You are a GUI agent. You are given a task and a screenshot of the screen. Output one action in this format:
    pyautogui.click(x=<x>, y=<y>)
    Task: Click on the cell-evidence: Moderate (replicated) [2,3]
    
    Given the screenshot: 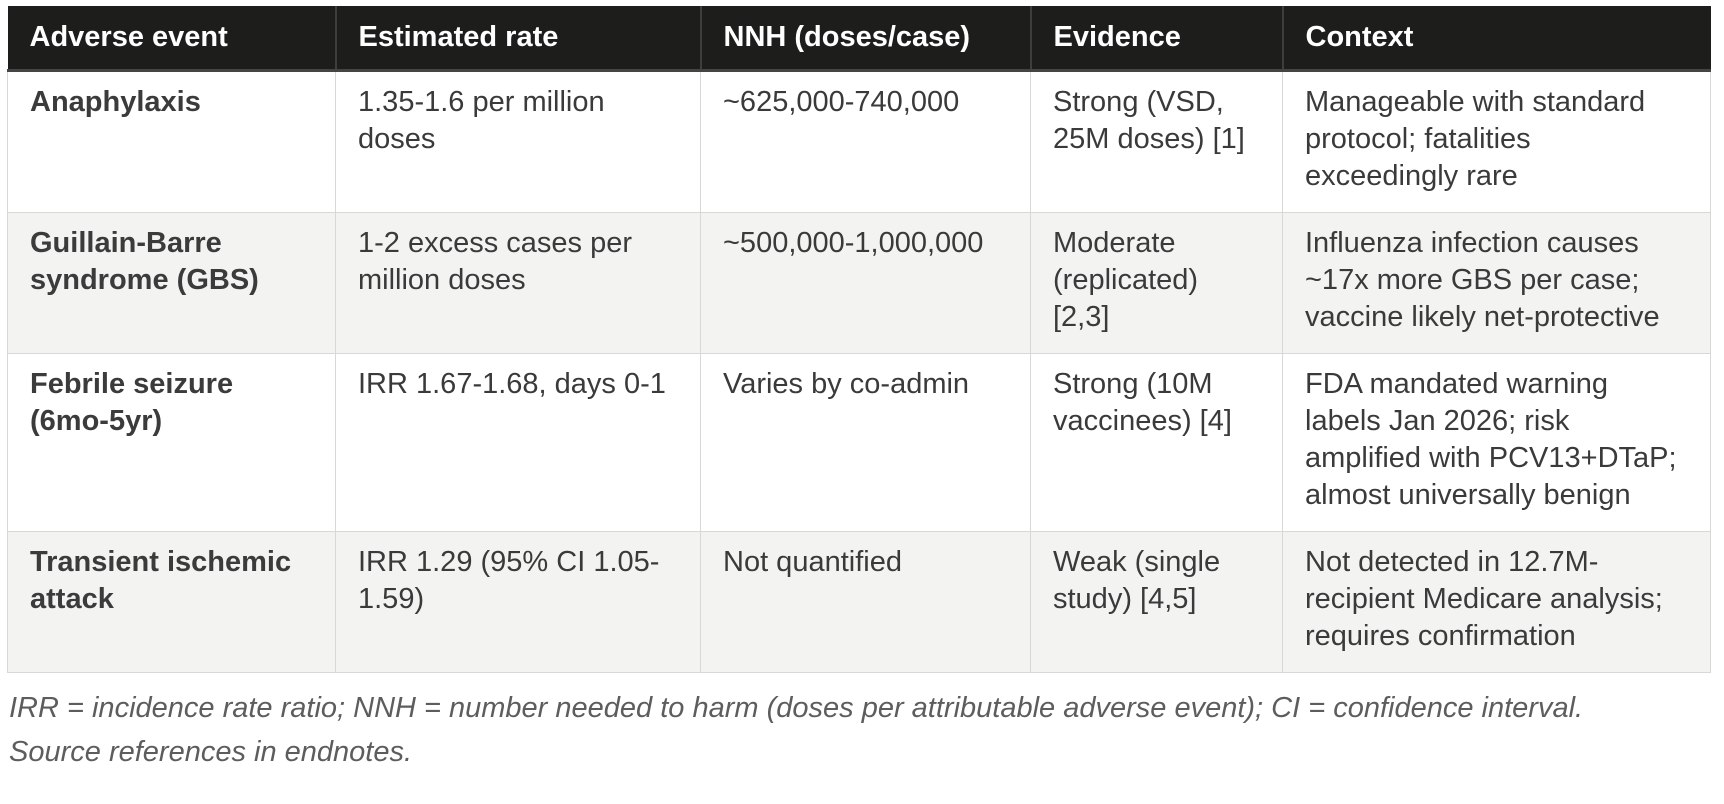 What is the action you would take?
    pyautogui.click(x=1156, y=283)
    